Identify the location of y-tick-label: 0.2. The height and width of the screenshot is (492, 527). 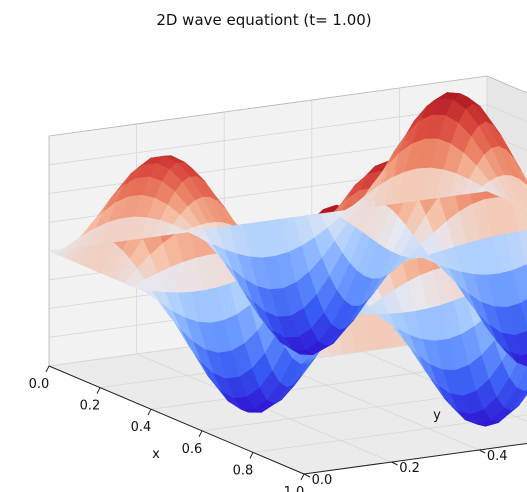
(409, 468).